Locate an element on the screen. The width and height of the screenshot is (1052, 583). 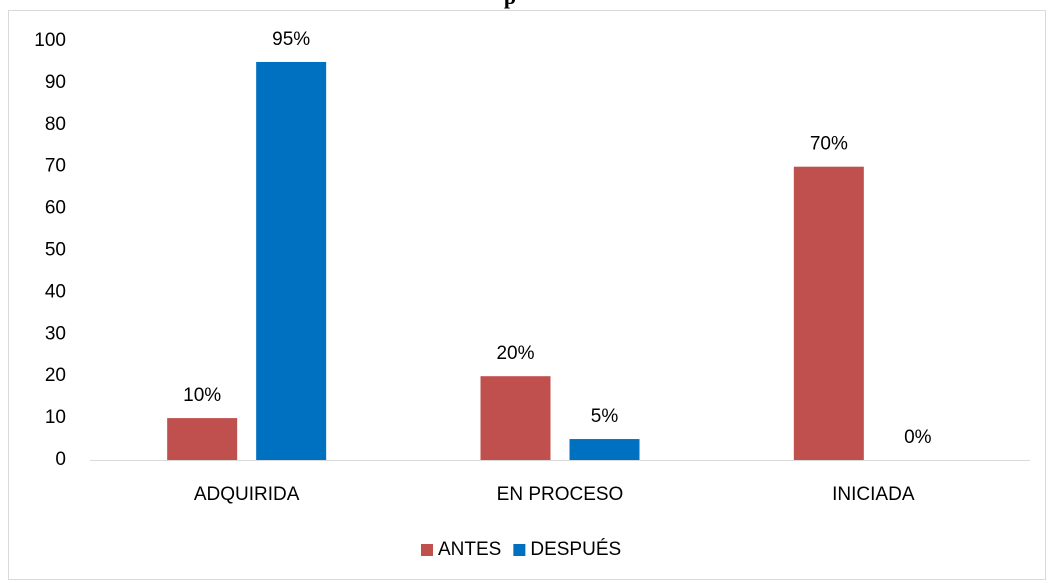
chart-title: p is located at coordinates (510, 4).